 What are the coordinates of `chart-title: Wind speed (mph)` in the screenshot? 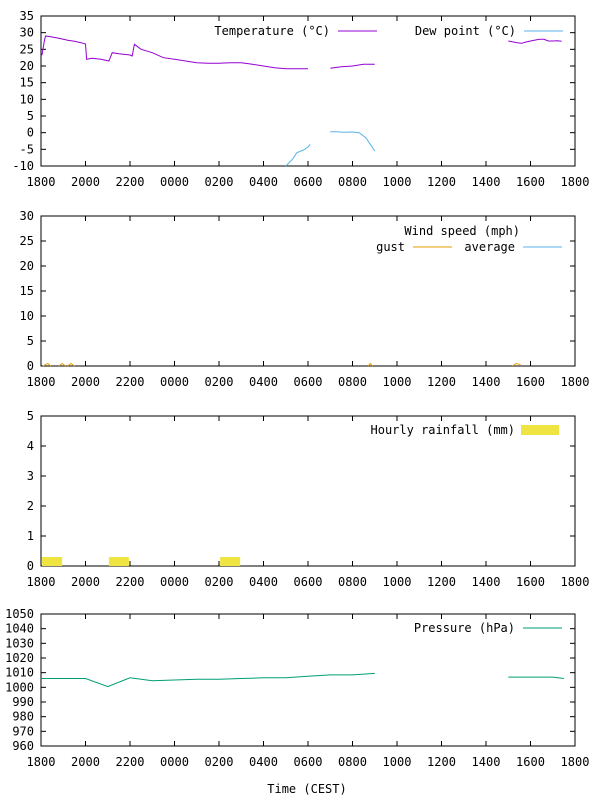 It's located at (462, 231).